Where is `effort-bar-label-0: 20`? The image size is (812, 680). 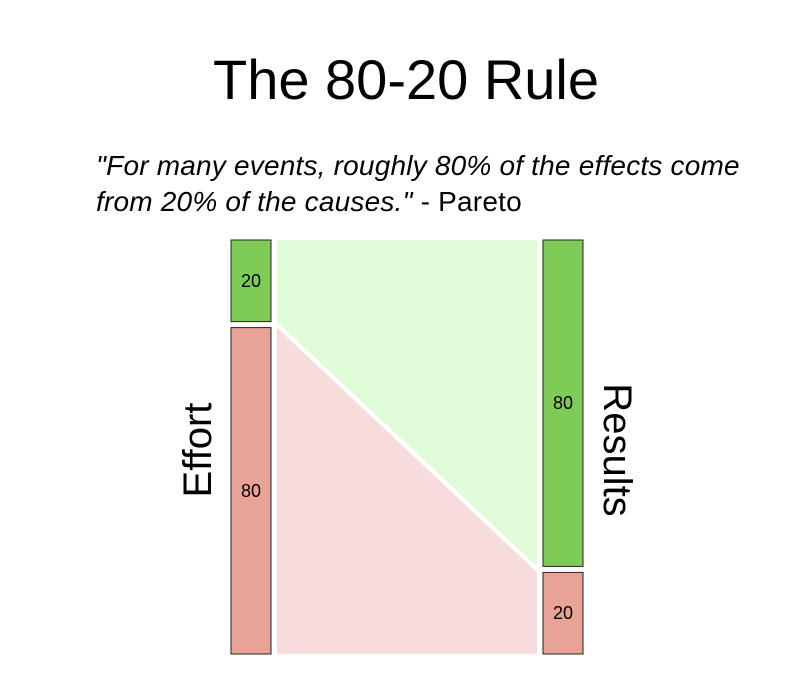
effort-bar-label-0: 20 is located at coordinates (251, 281).